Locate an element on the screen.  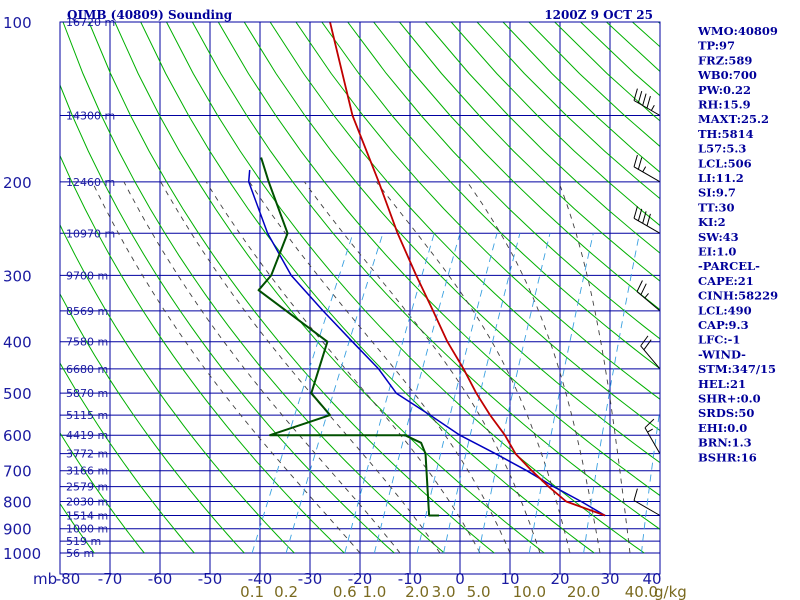
height-tick-label: 3772 m is located at coordinates (87, 454).